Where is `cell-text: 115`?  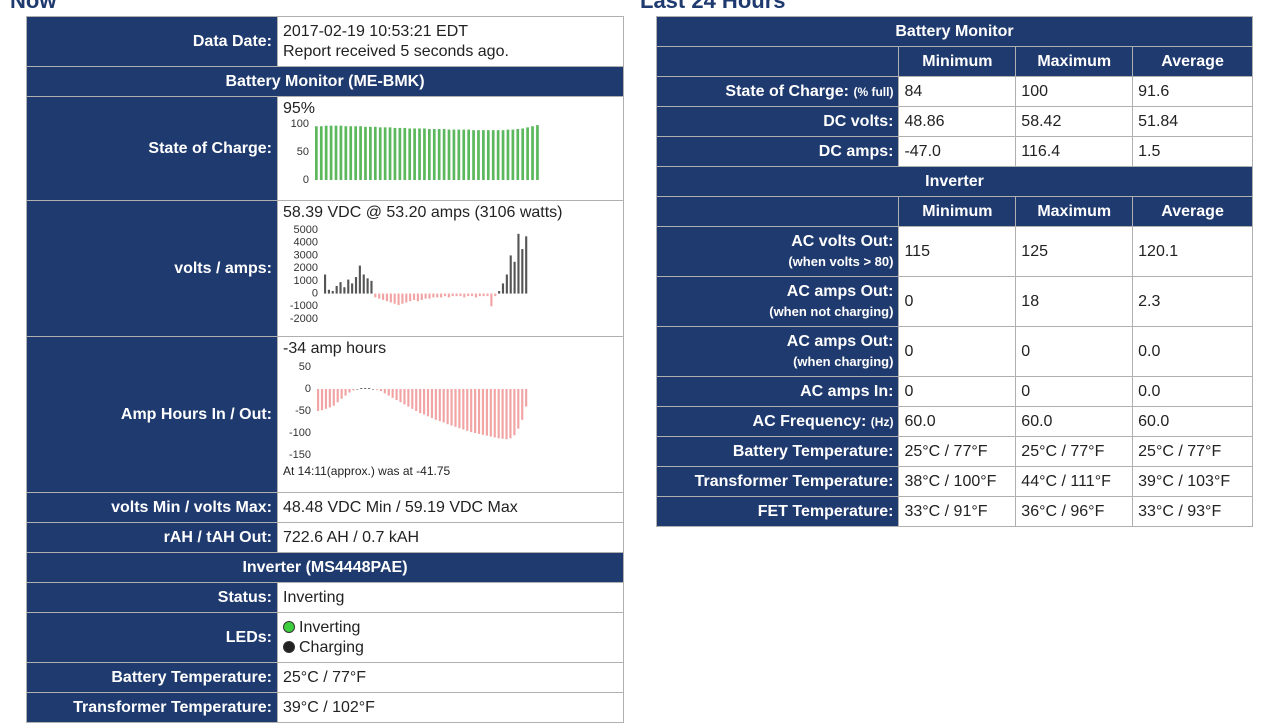
cell-text: 115 is located at coordinates (917, 251).